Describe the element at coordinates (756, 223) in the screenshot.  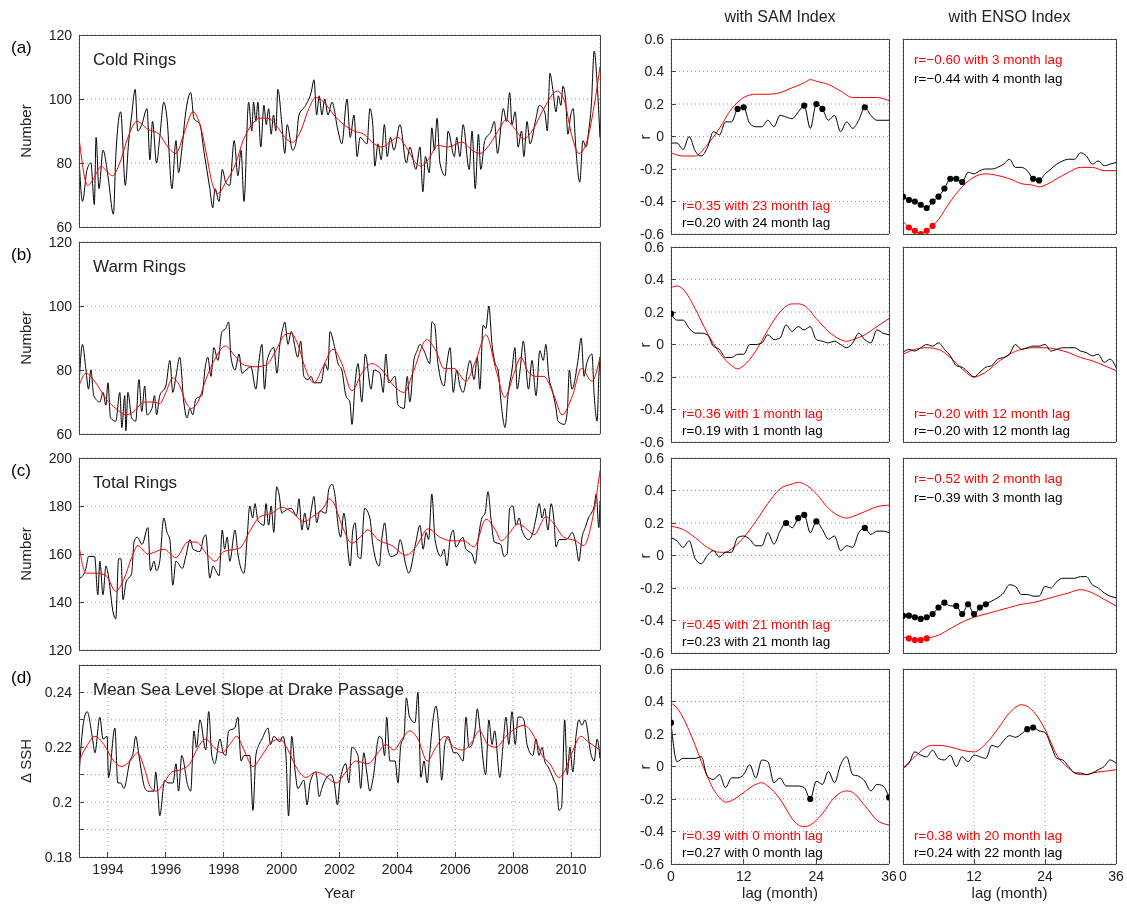
I see `annotation: r=0.20 with 24 month lag` at that location.